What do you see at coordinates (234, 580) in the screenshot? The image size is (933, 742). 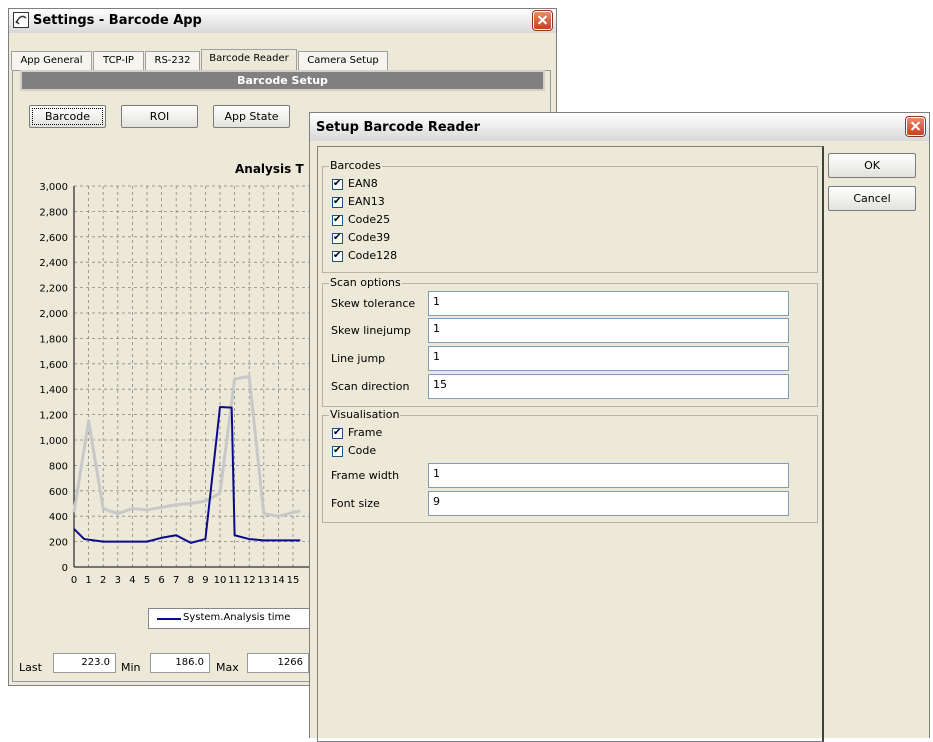 I see `x-tick-label: 11` at bounding box center [234, 580].